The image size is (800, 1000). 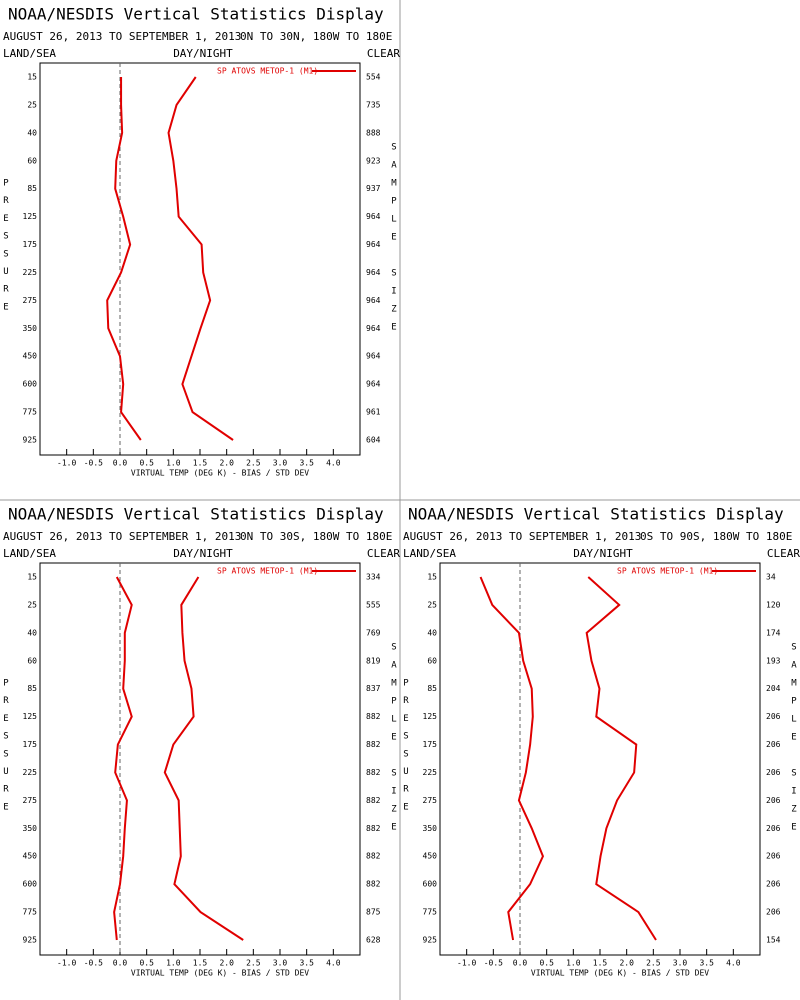 I want to click on x-tick-label: 2.0, so click(x=626, y=963).